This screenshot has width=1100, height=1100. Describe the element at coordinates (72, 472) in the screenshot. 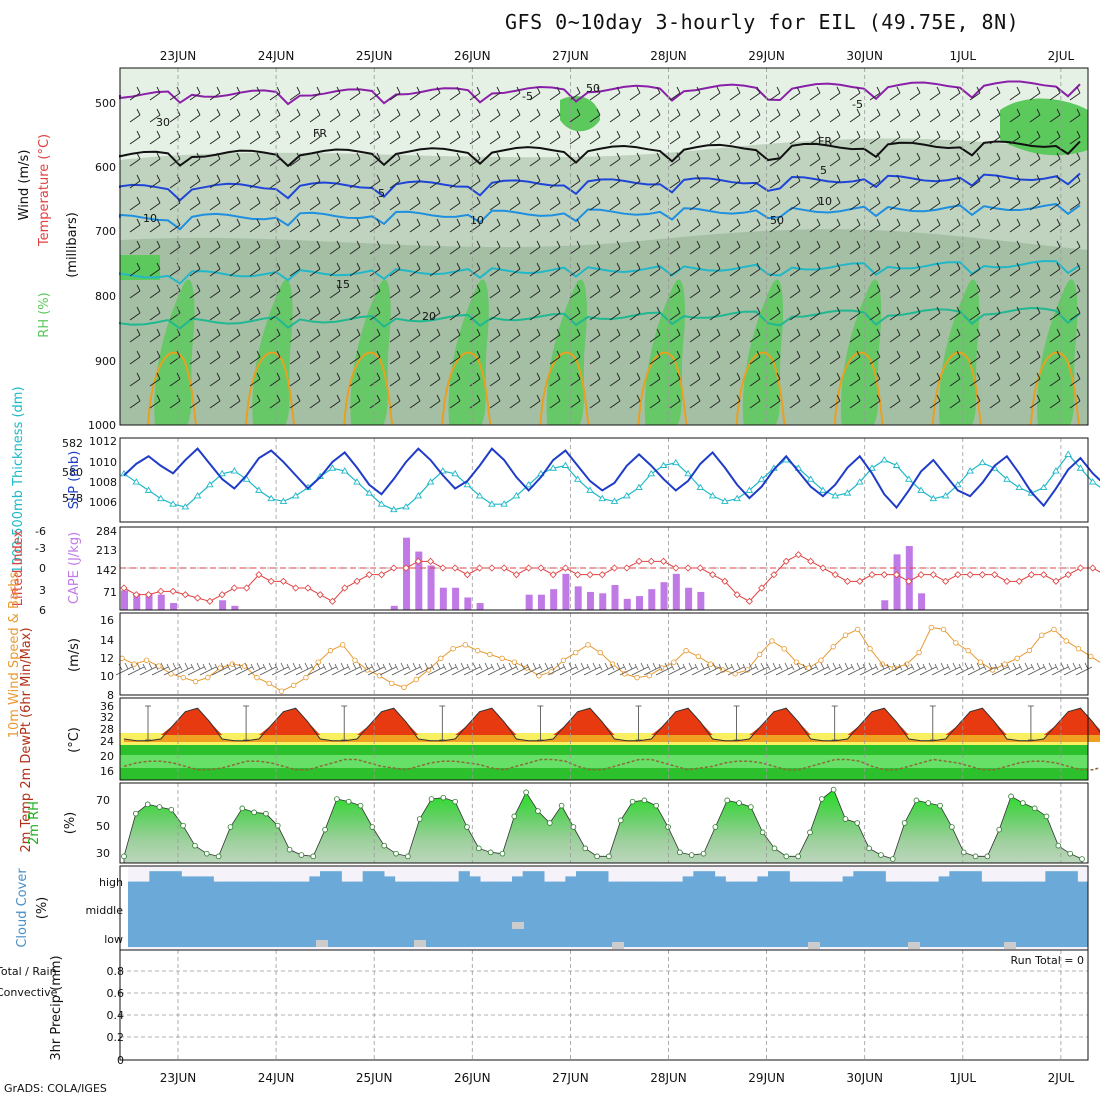

I see `thickness-tick: 580` at that location.